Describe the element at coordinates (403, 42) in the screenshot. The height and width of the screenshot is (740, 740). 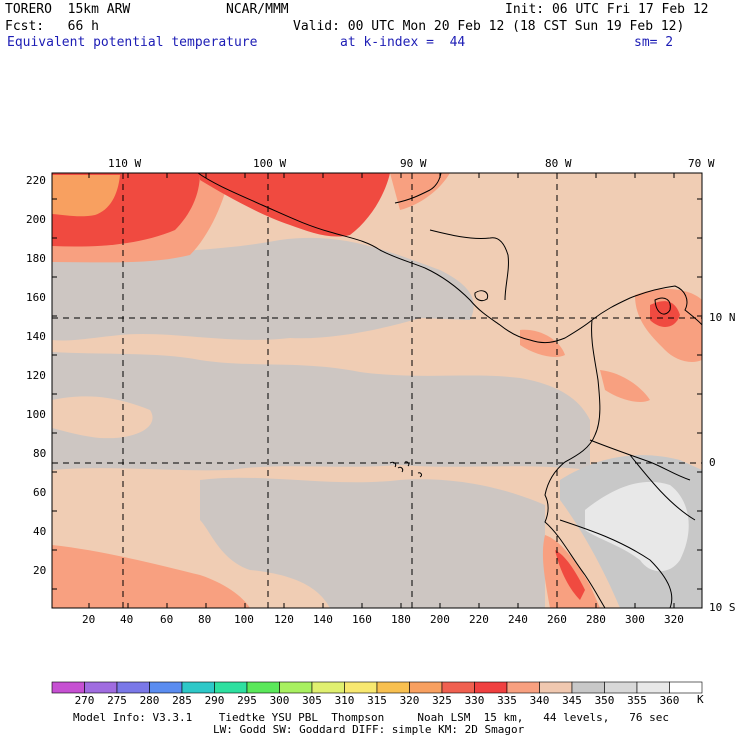
I see `level-label: at k-index = 44` at that location.